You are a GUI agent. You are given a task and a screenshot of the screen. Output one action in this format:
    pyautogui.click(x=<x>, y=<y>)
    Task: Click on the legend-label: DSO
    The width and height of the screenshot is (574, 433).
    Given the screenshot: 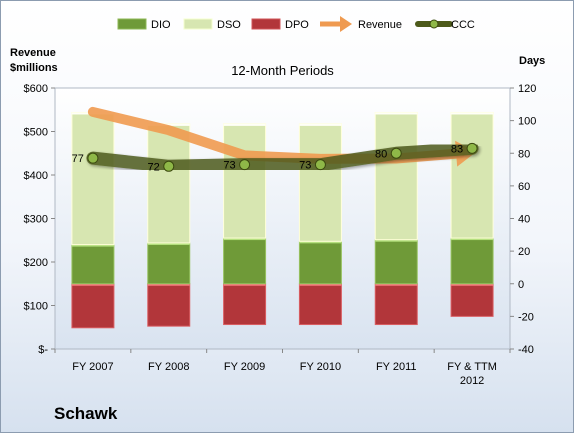 What is the action you would take?
    pyautogui.click(x=229, y=25)
    